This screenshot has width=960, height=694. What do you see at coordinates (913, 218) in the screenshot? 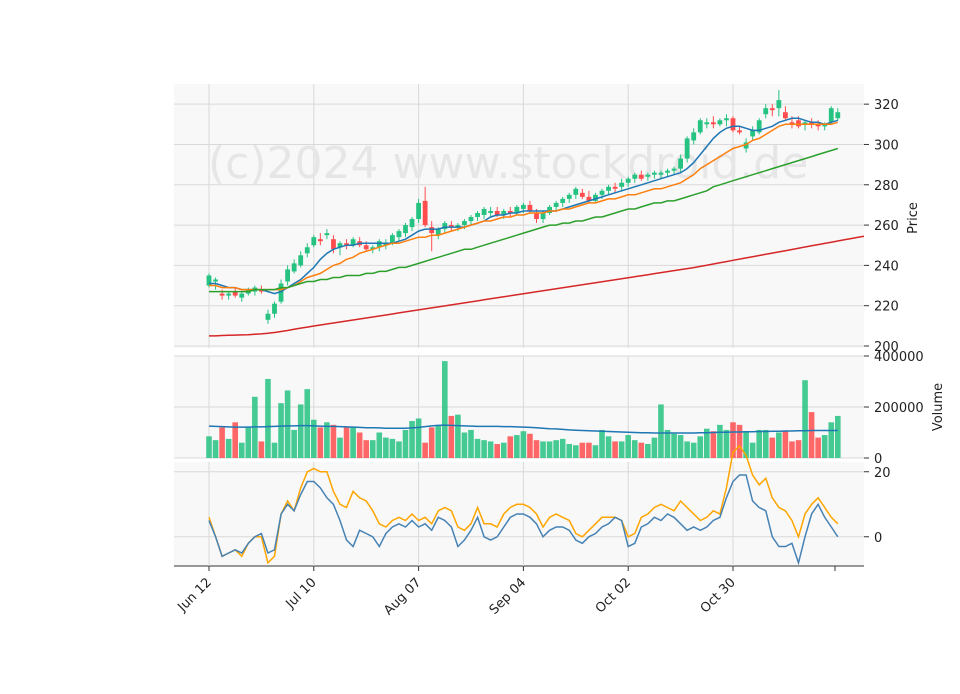
I see `price-axis-label: Price` at bounding box center [913, 218].